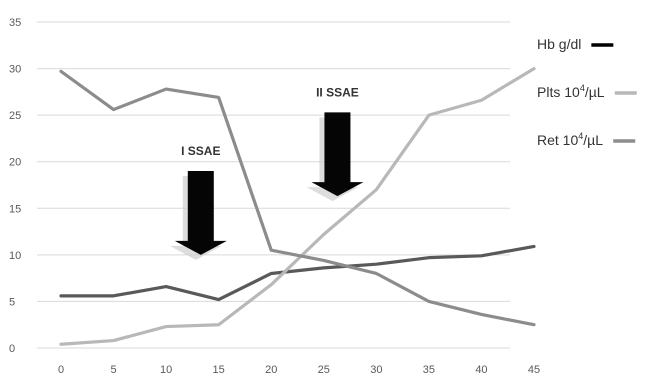 Image resolution: width=650 pixels, height=391 pixels. Describe the element at coordinates (15, 256) in the screenshot. I see `y-tick-label: 10` at that location.